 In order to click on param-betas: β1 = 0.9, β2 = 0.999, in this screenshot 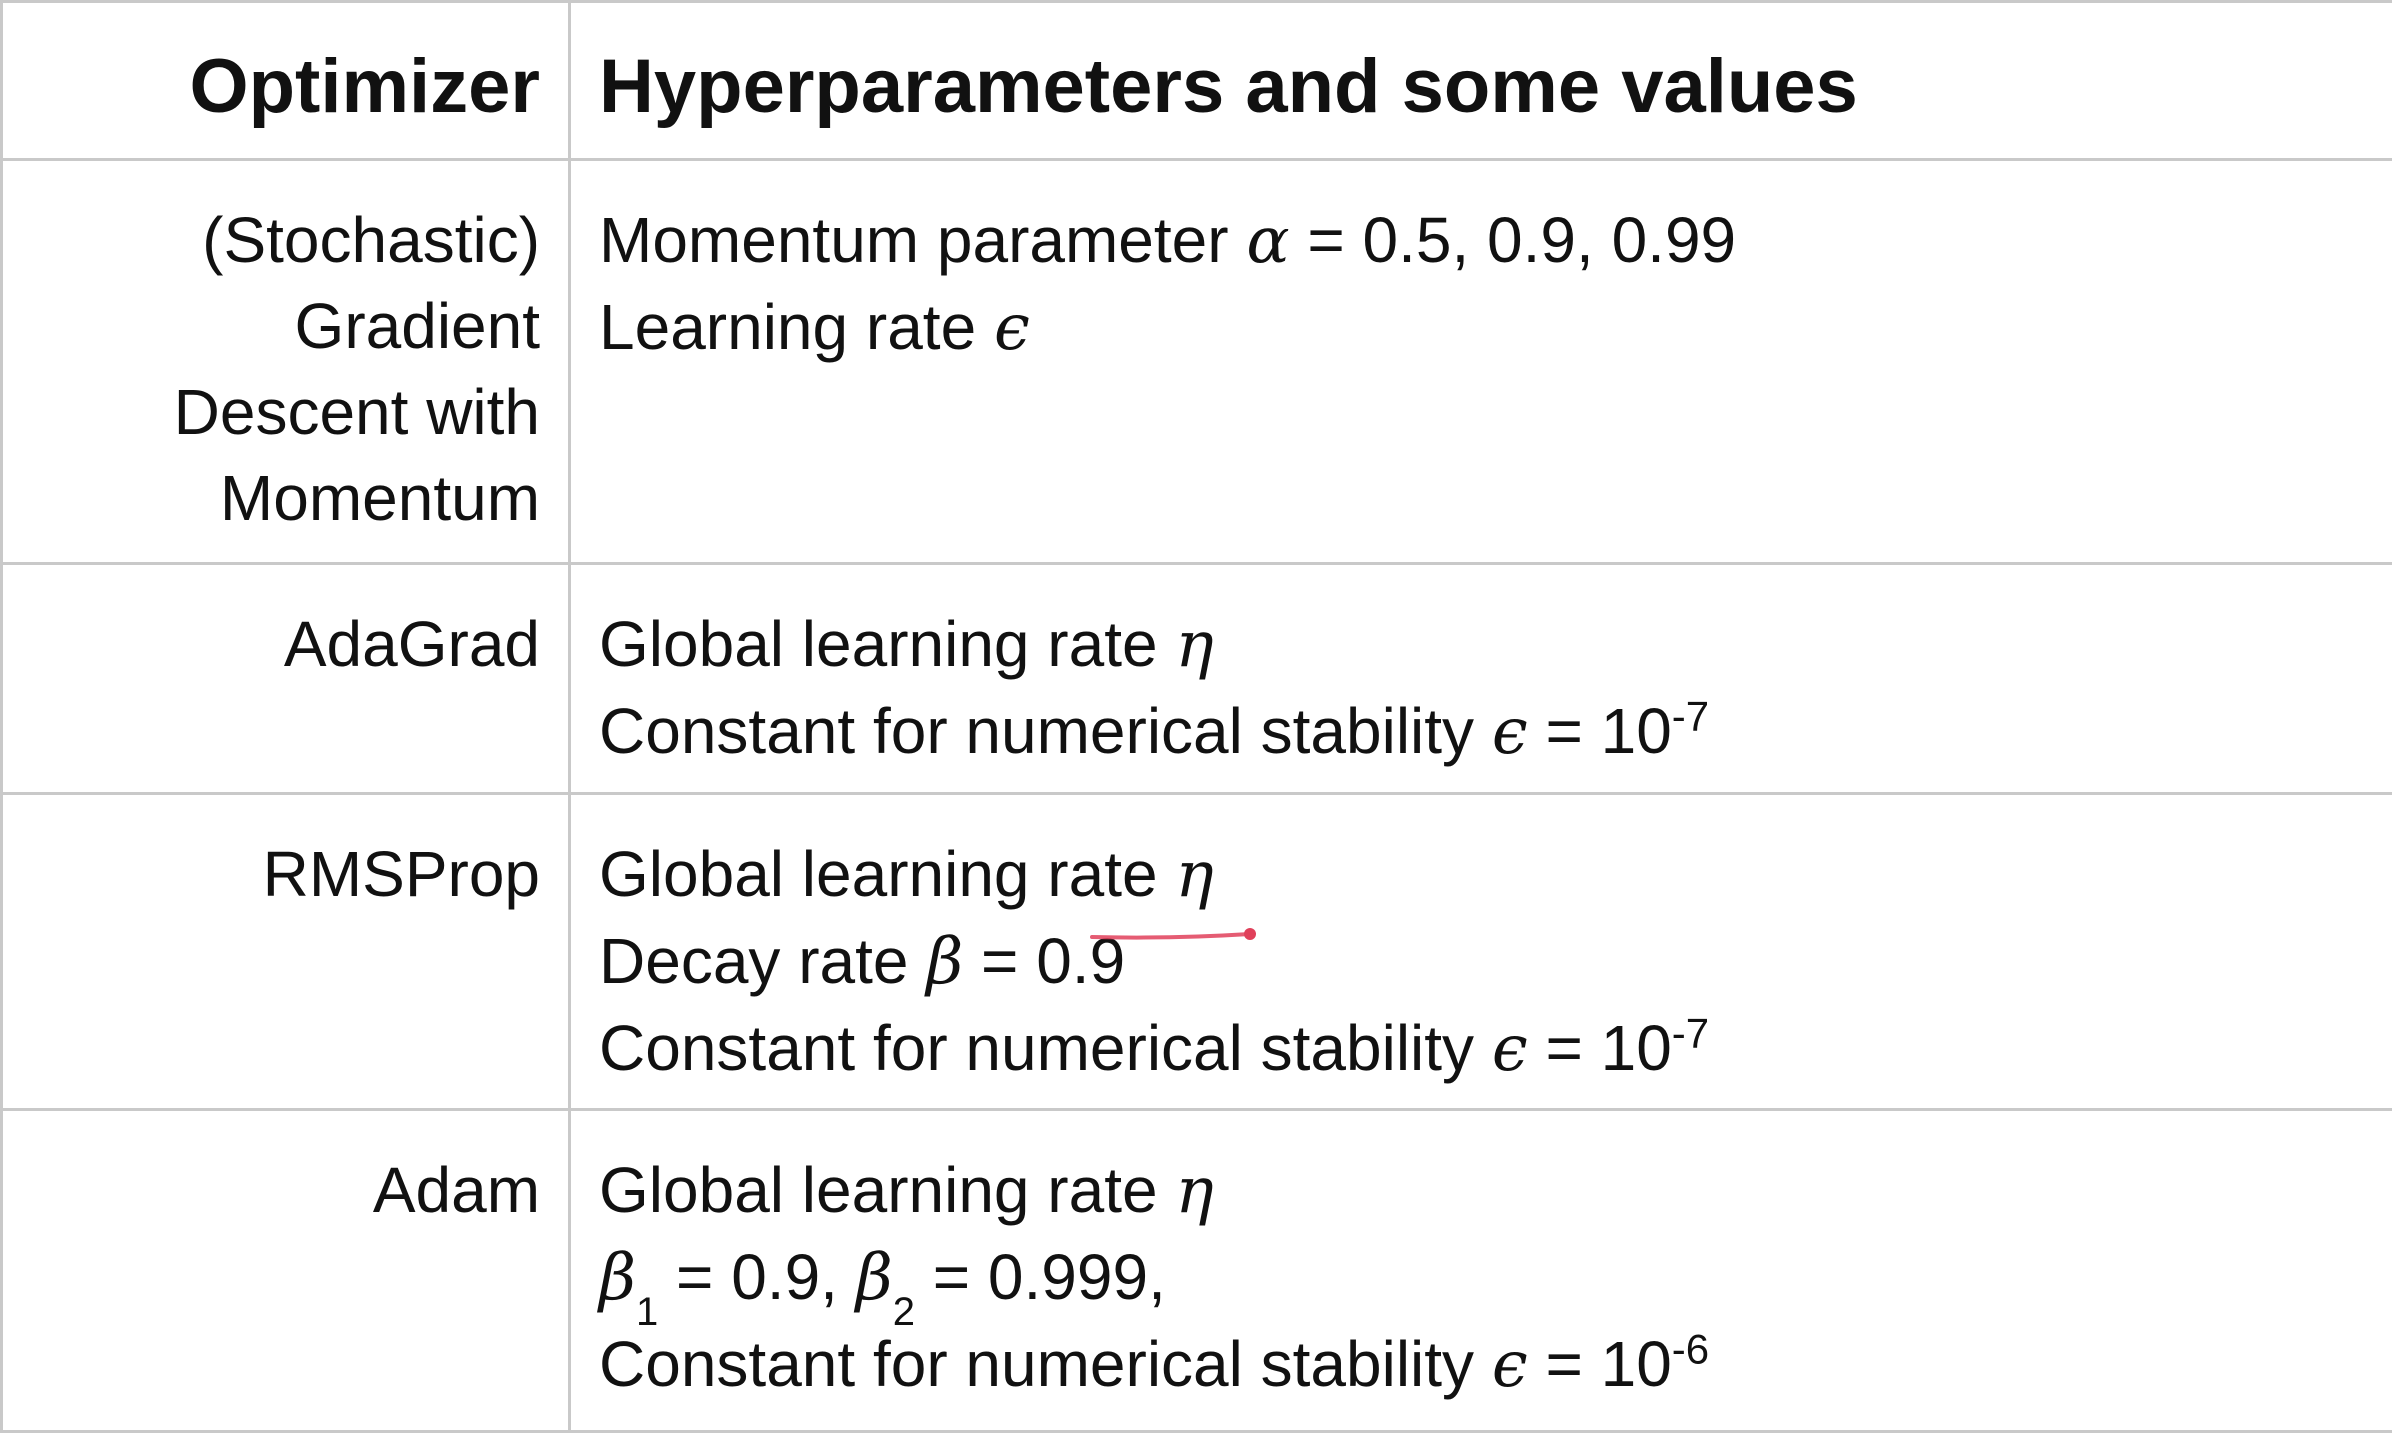, I will do `click(1495, 1277)`.